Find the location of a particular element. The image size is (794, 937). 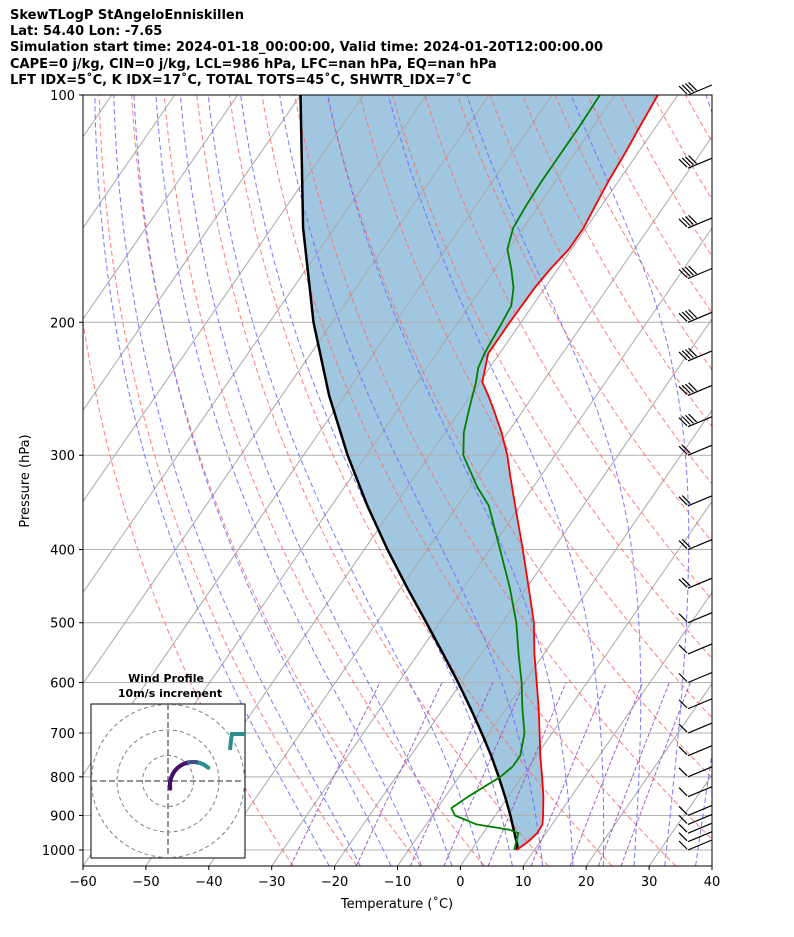

hodograph-title: Wind Profile is located at coordinates (166, 678).